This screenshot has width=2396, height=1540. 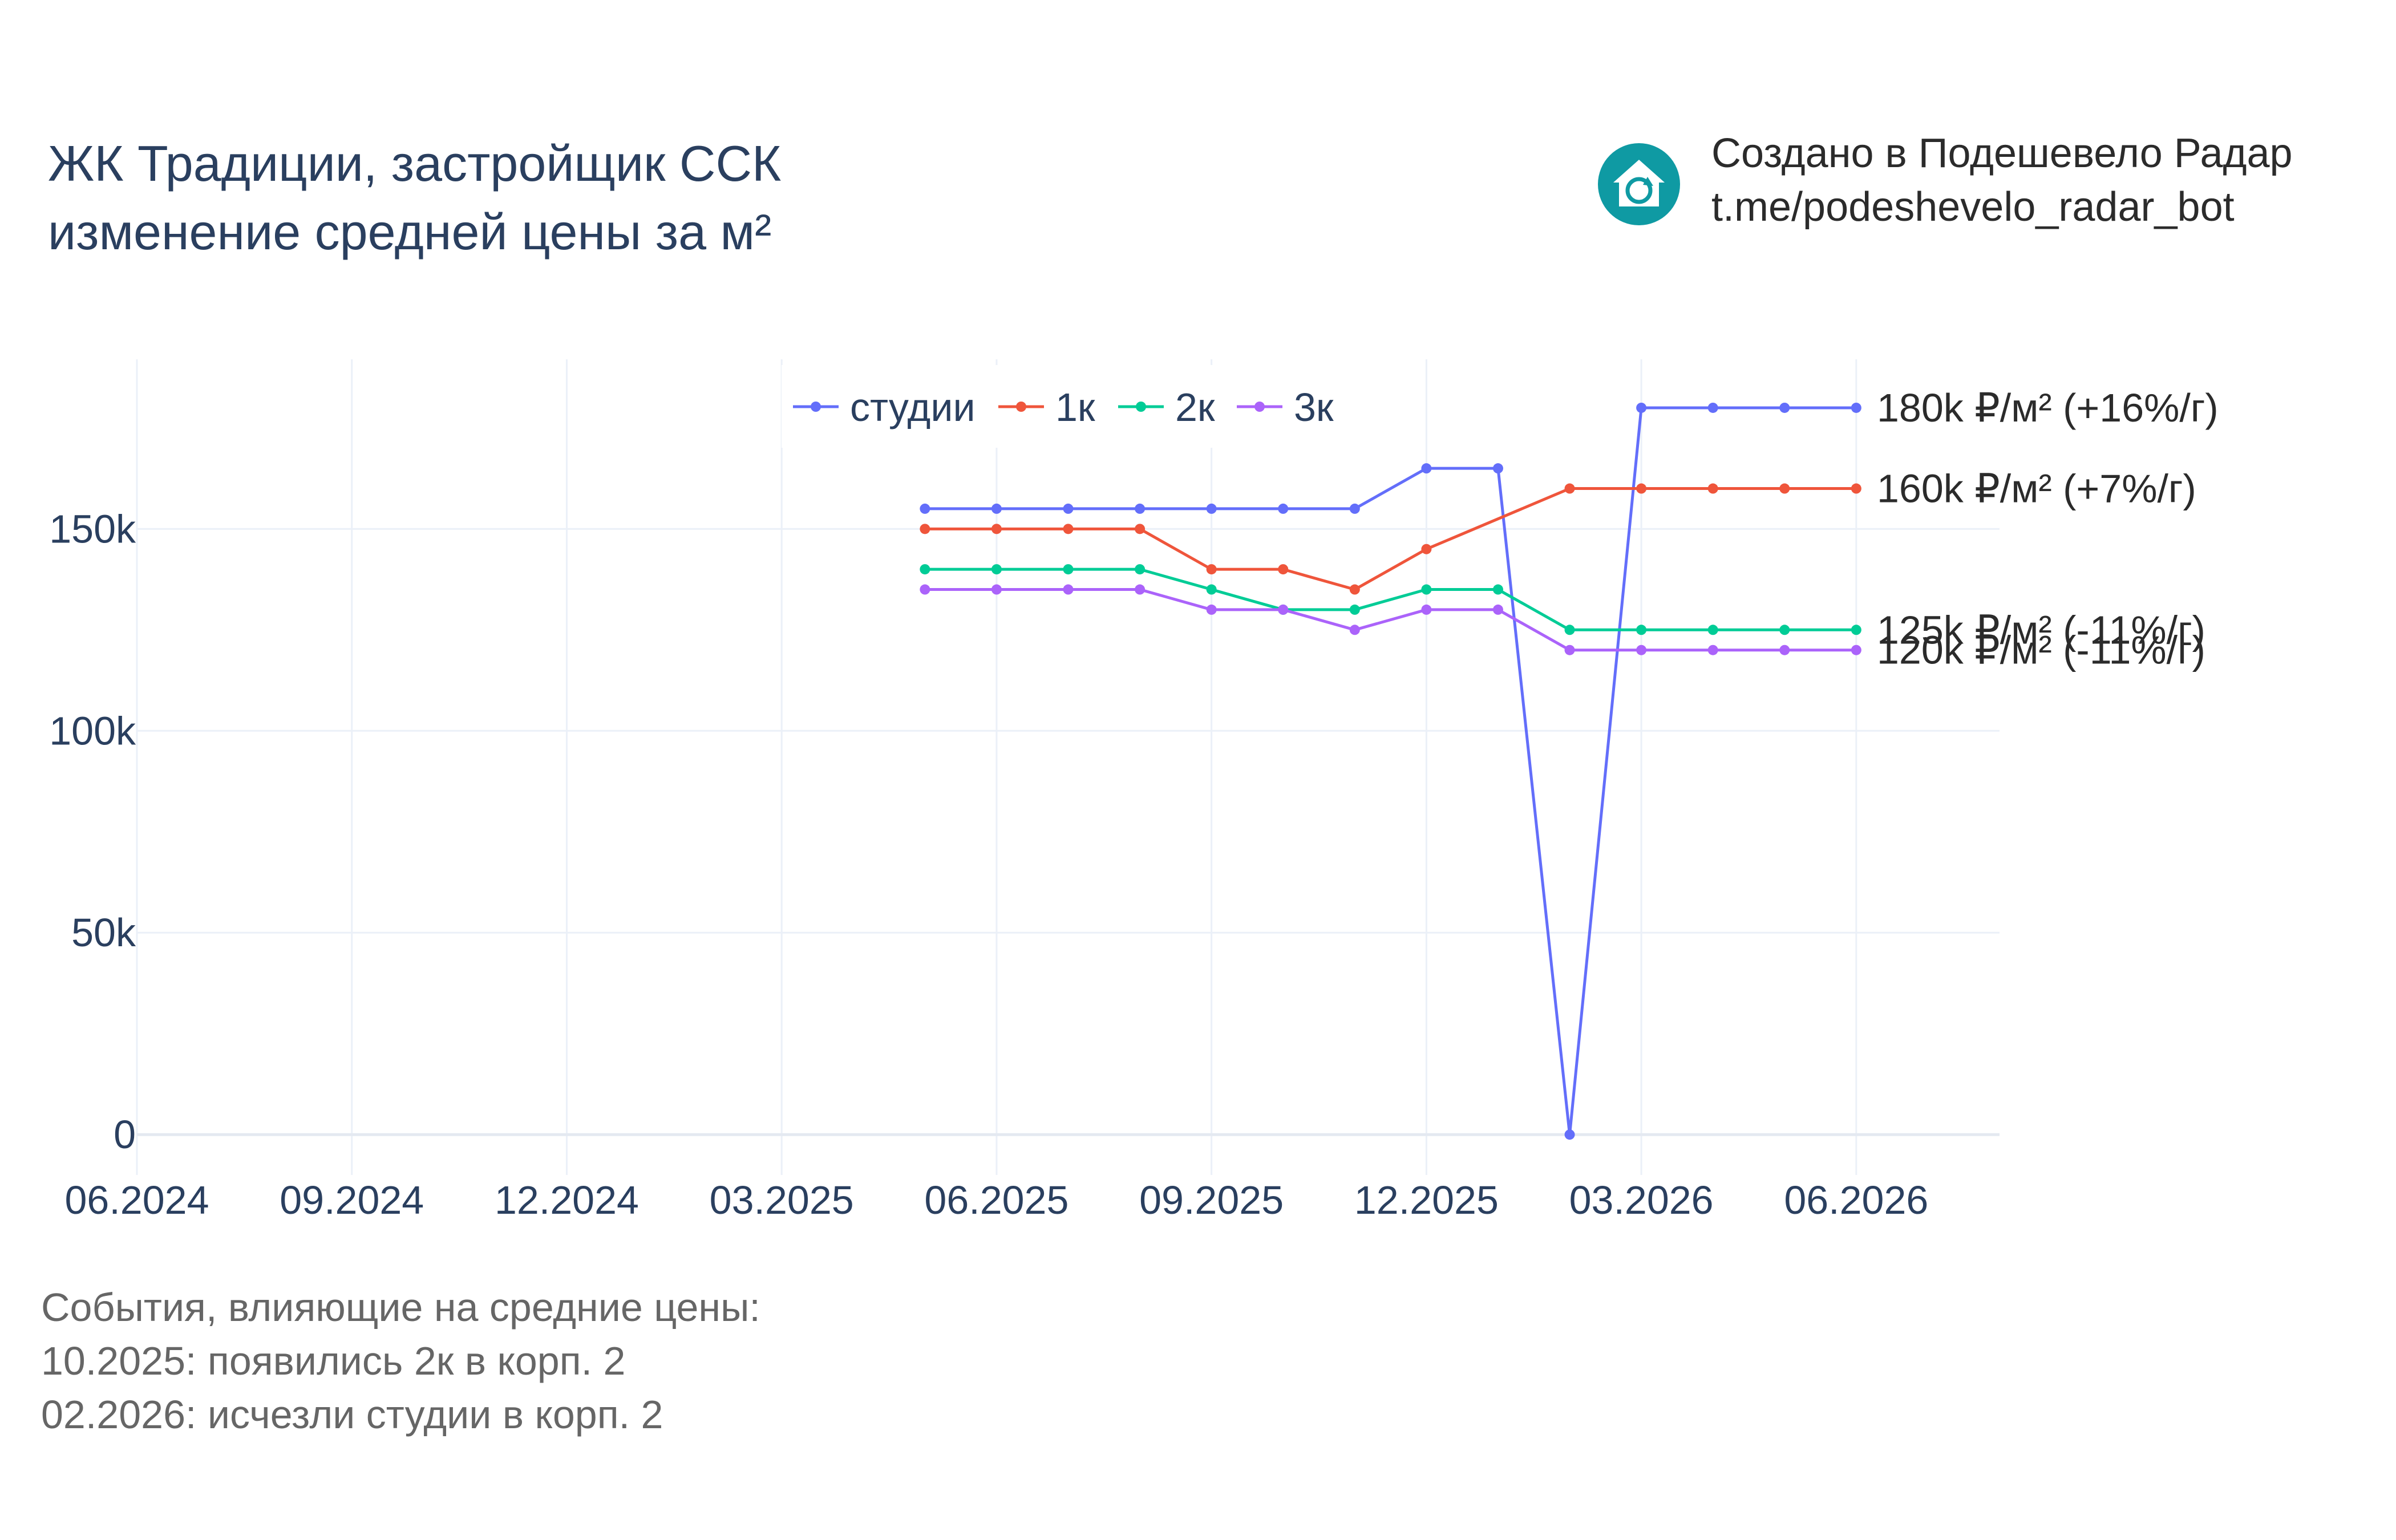 I want to click on y-tick-label: 100k, so click(x=92, y=731).